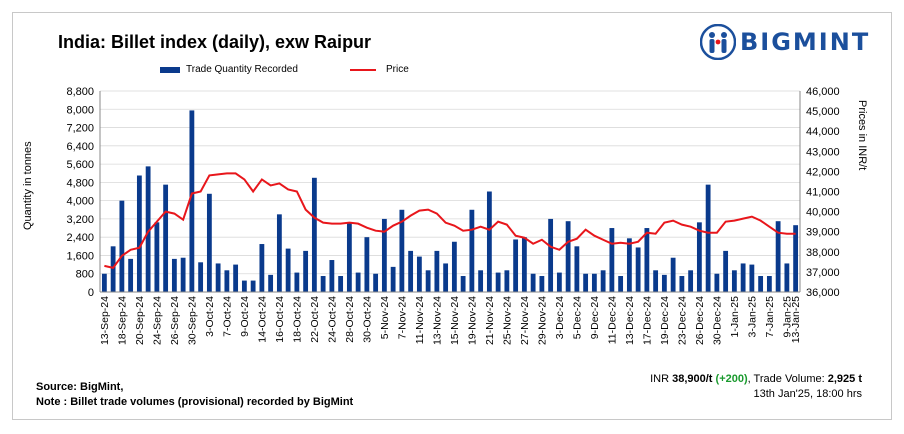  I want to click on x-tick-label: 9-Oct-24, so click(245, 316).